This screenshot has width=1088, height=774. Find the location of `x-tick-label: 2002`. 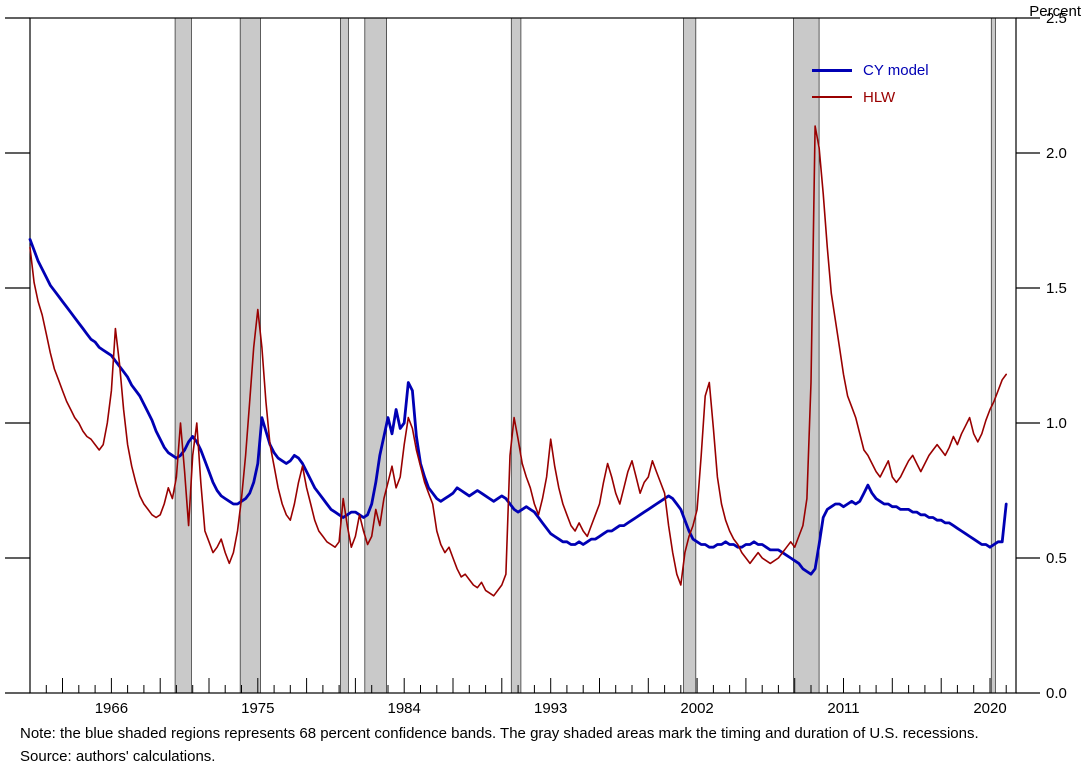

x-tick-label: 2002 is located at coordinates (696, 707).